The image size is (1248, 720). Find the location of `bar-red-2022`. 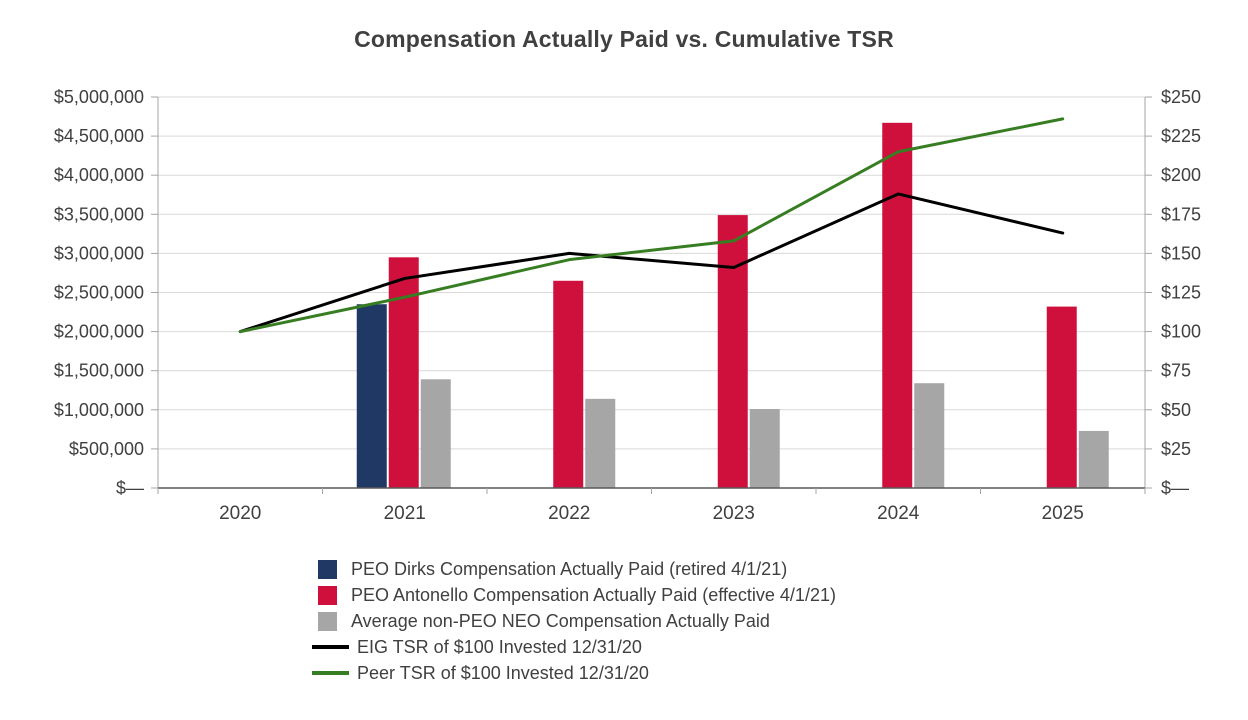

bar-red-2022 is located at coordinates (568, 384).